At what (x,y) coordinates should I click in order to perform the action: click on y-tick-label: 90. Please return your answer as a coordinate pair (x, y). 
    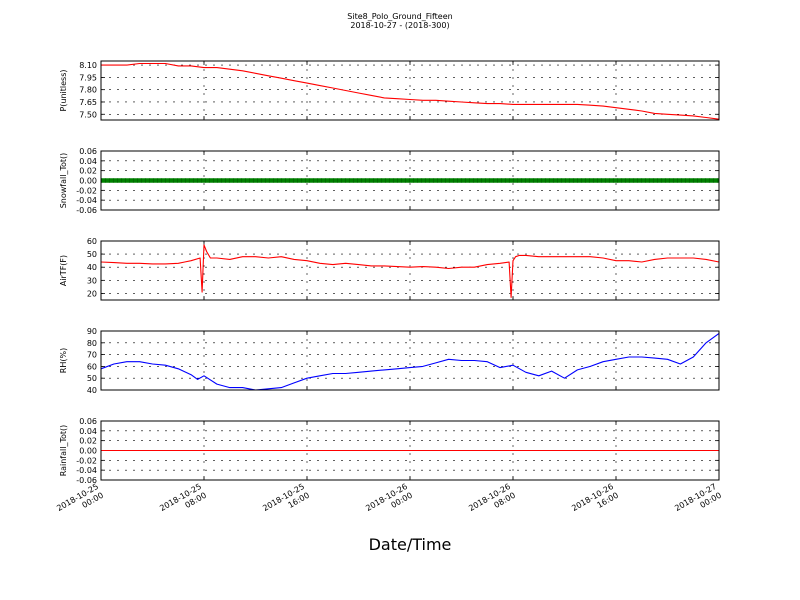
    Looking at the image, I should click on (92, 331).